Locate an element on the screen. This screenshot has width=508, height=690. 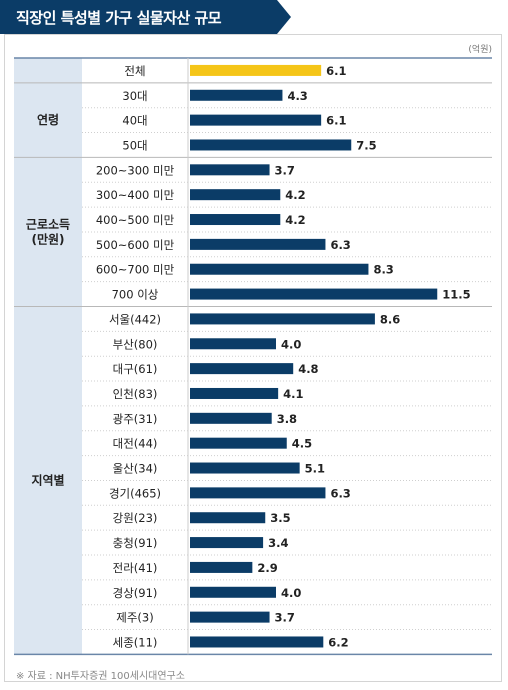
category-label: 300~400 미만 is located at coordinates (135, 195).